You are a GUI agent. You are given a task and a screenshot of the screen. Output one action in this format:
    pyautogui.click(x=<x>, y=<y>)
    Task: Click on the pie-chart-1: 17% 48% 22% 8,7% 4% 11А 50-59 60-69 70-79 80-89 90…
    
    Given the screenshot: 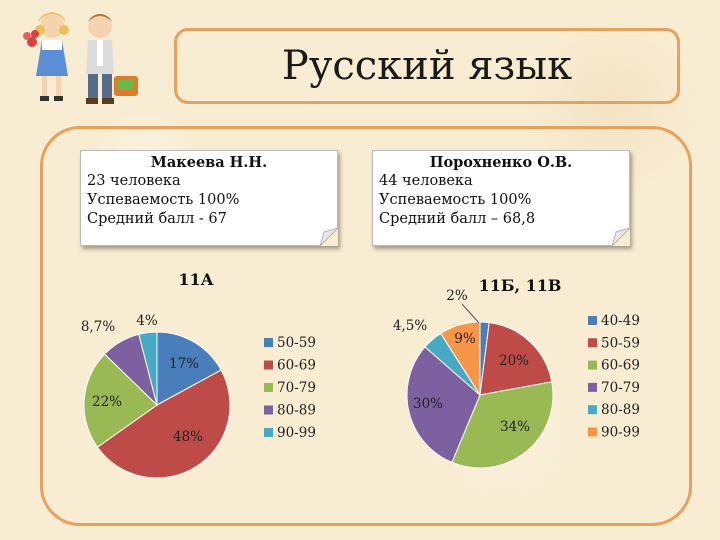 What is the action you would take?
    pyautogui.click(x=198, y=374)
    